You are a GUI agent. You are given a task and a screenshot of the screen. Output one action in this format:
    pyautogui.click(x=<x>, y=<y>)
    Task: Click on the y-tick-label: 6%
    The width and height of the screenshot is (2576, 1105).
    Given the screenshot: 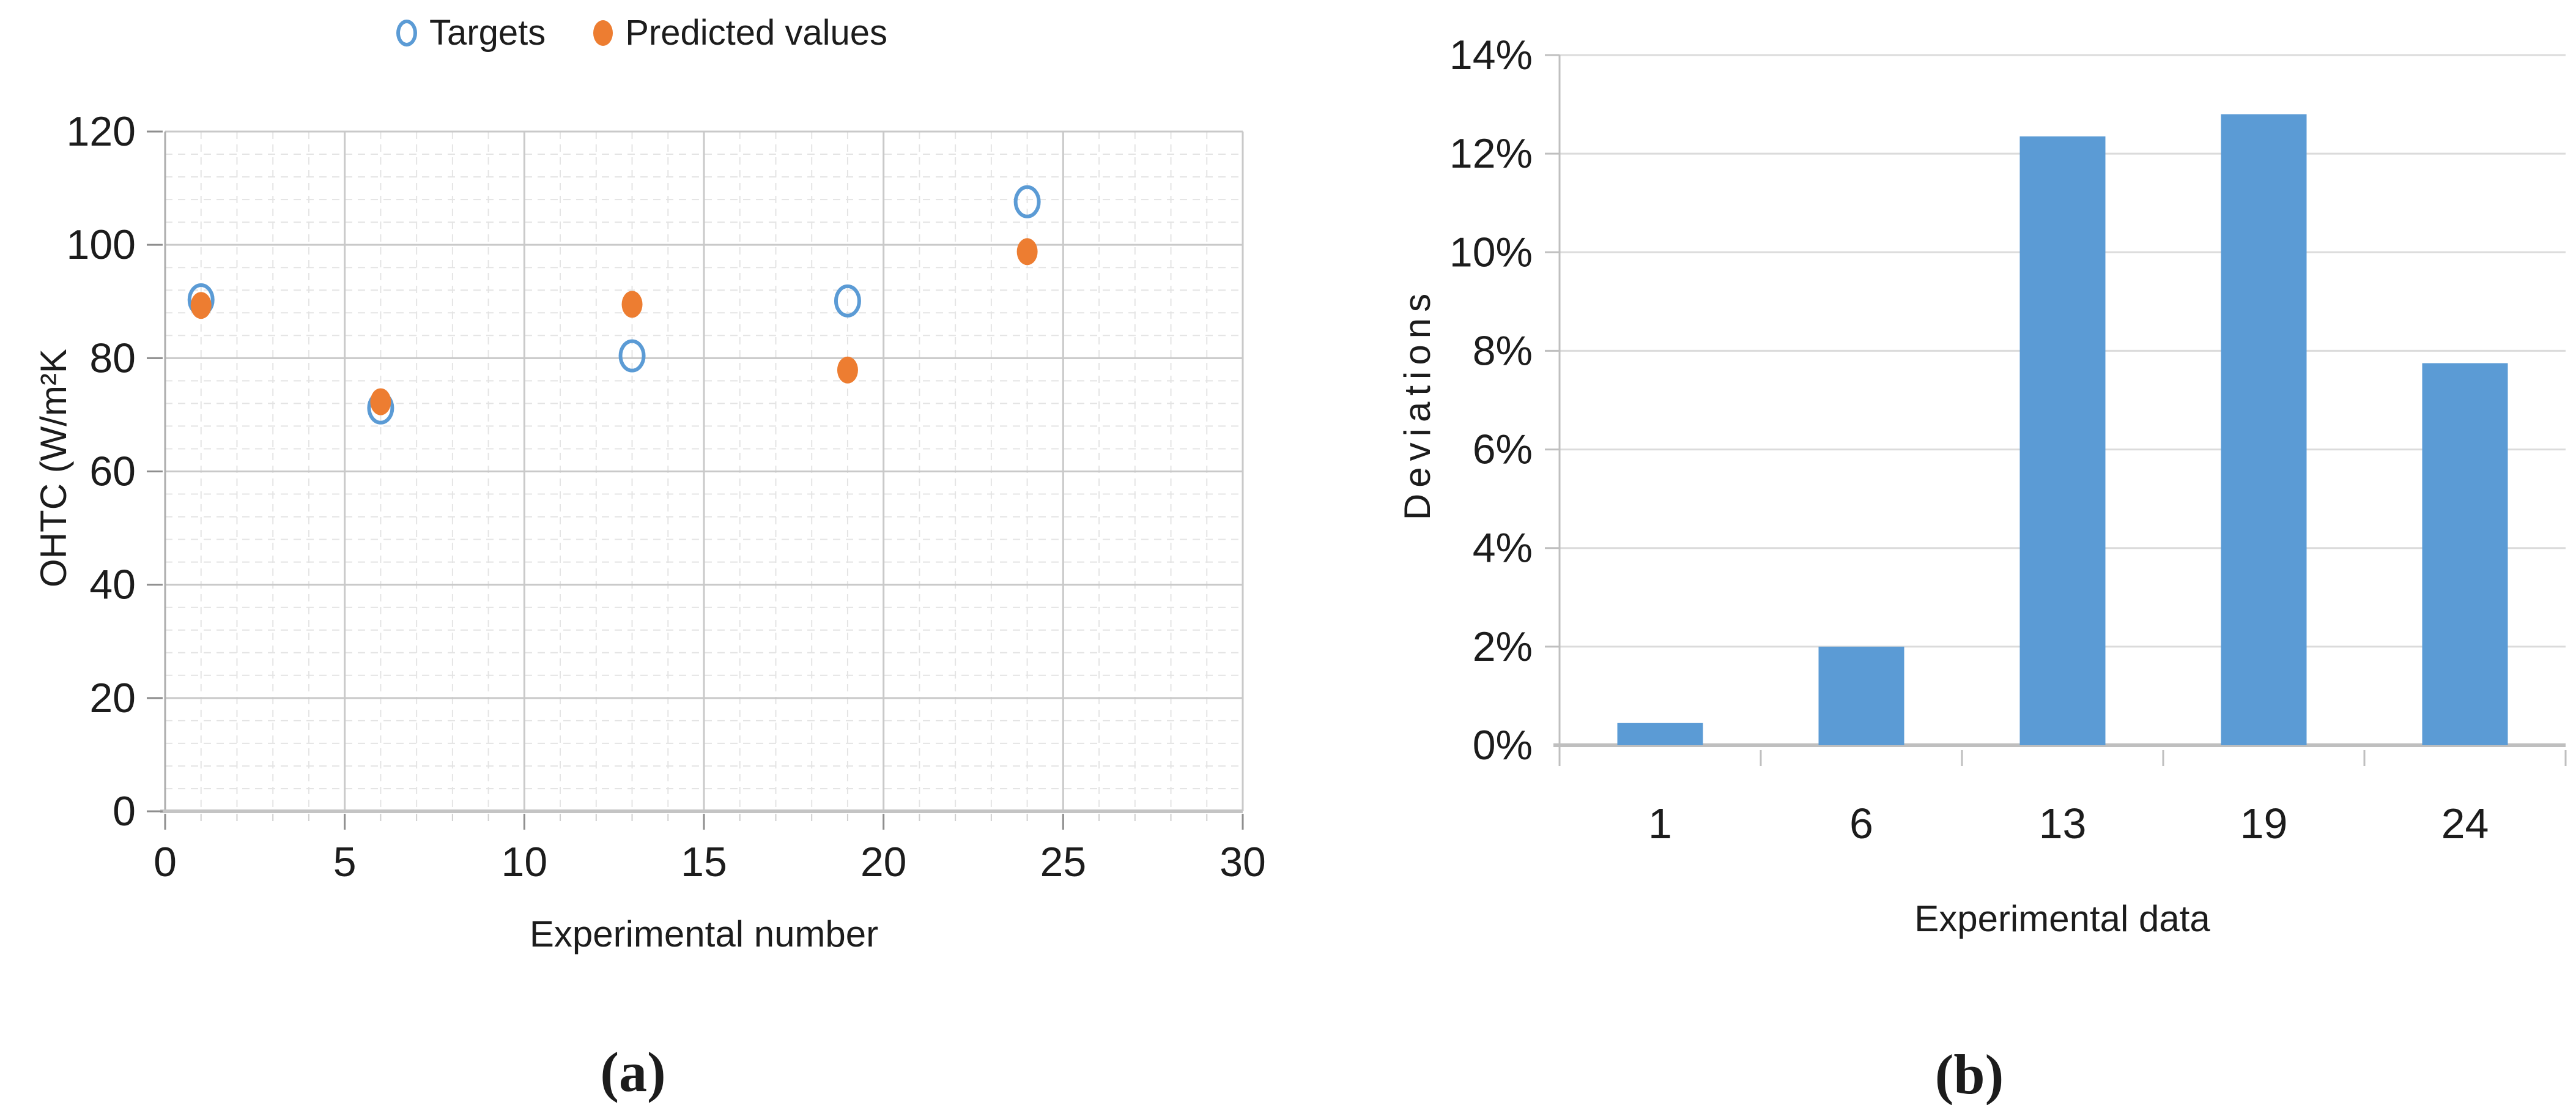 What is the action you would take?
    pyautogui.click(x=1503, y=449)
    